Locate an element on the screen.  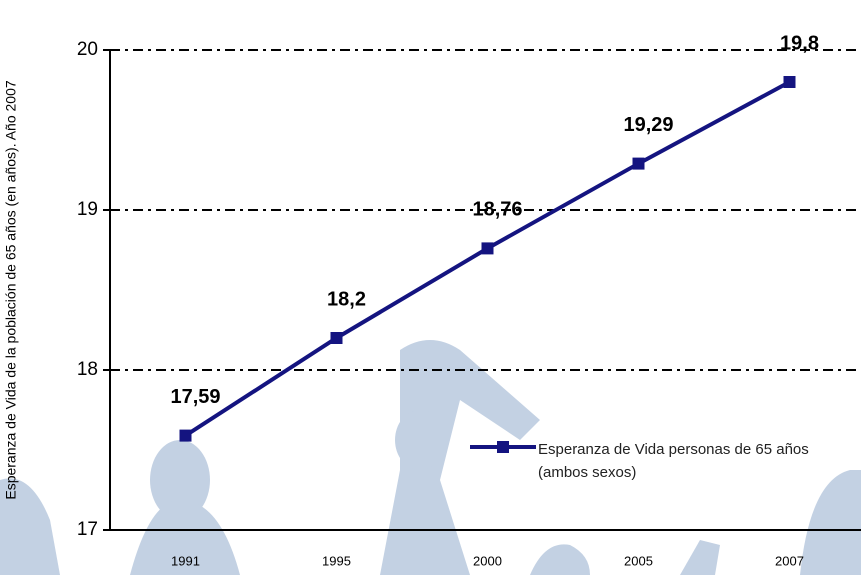
data-label: 18,76 is located at coordinates (497, 210).